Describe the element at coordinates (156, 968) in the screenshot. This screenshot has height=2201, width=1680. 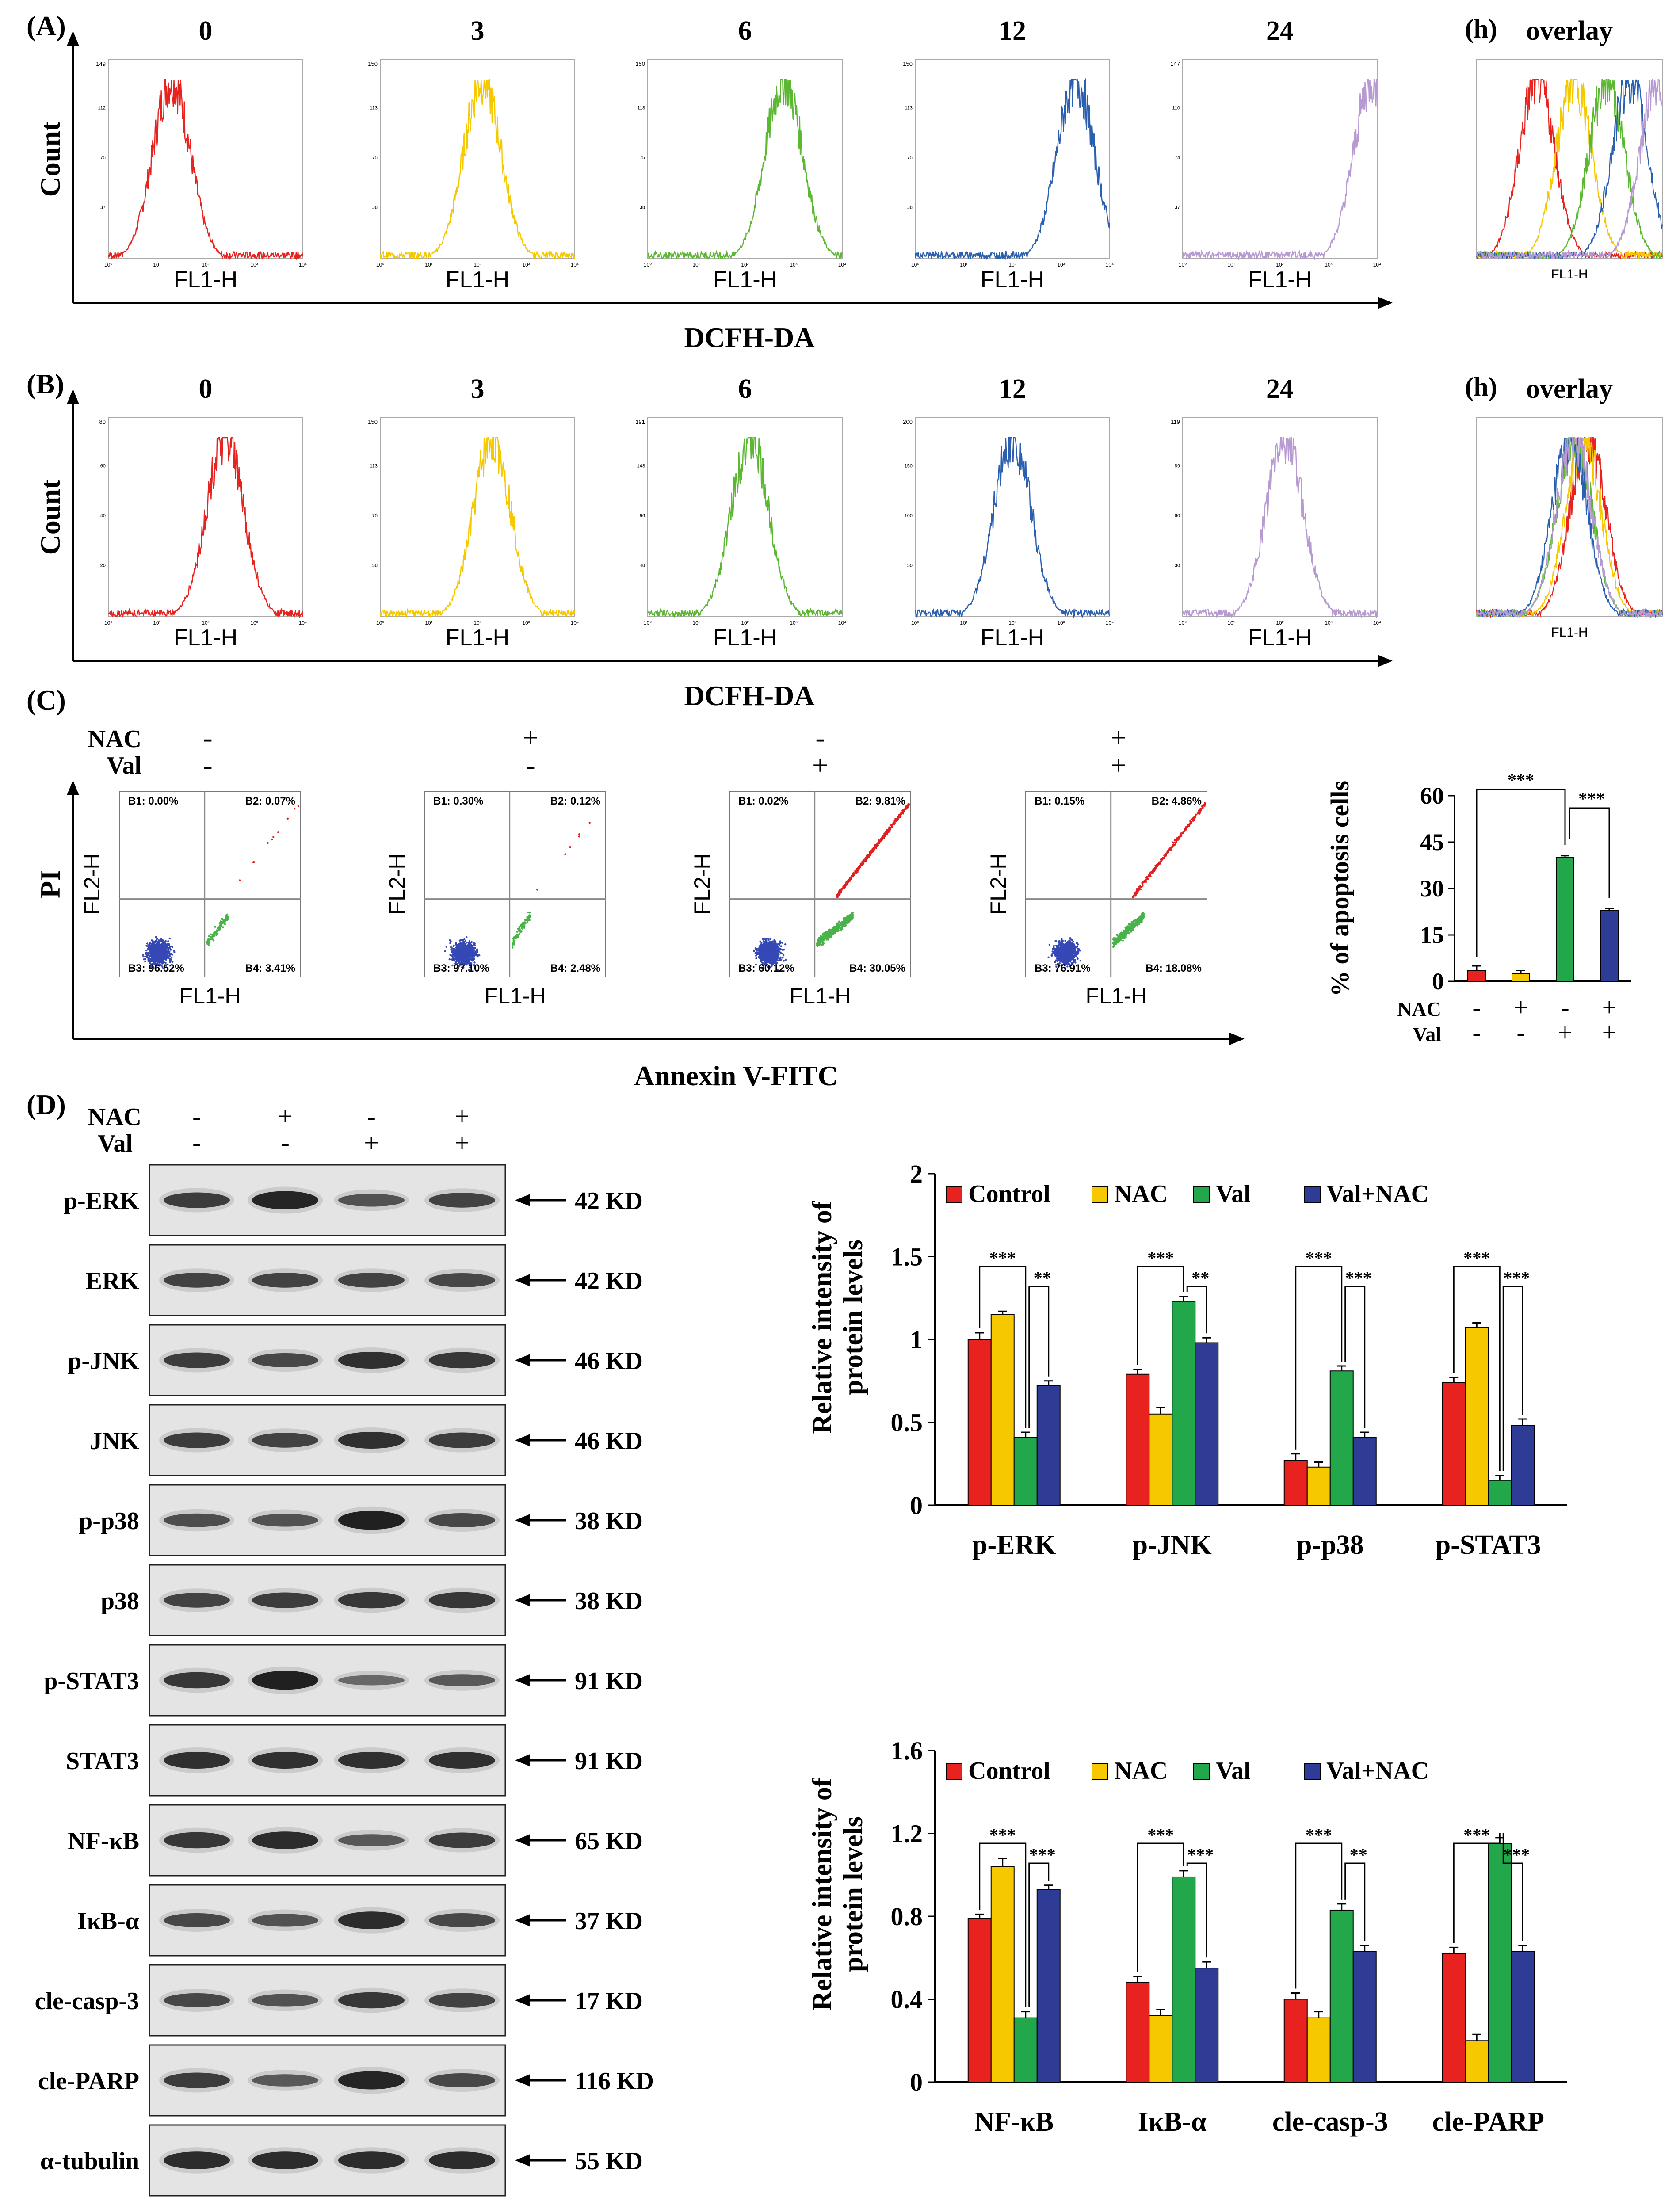
I see `panel-c-b3: B3: 96.52%` at that location.